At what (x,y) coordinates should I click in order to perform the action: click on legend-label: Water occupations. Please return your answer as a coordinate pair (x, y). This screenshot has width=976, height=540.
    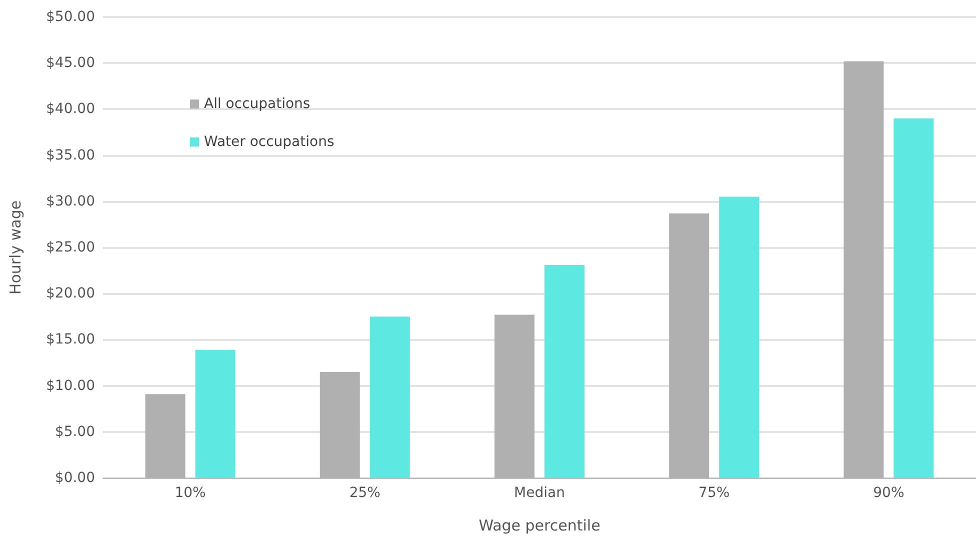
    Looking at the image, I should click on (269, 142).